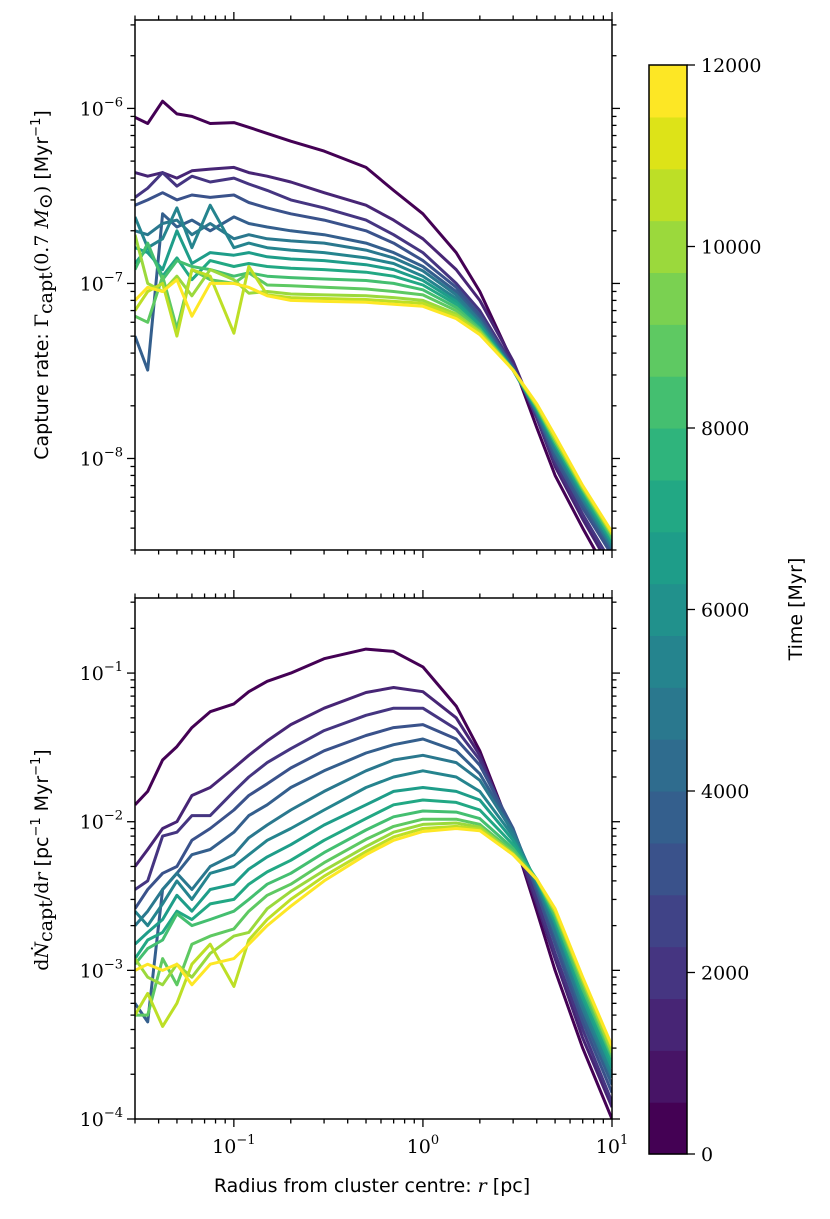  Describe the element at coordinates (101, 969) in the screenshot. I see `bottom-ytick-label: 10⁻³` at that location.